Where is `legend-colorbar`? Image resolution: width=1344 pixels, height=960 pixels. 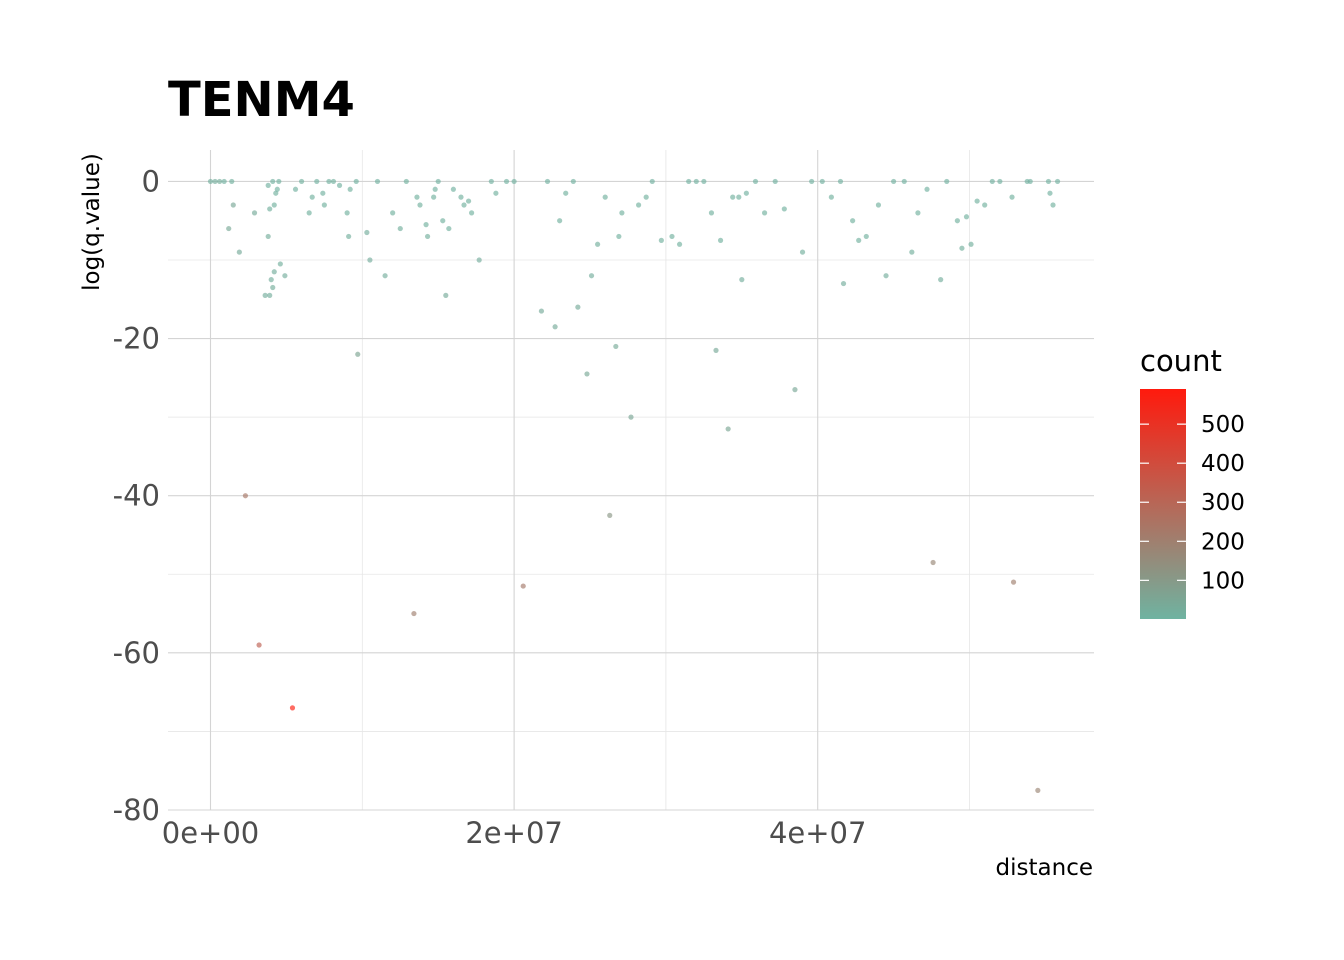 legend-colorbar is located at coordinates (1163, 504).